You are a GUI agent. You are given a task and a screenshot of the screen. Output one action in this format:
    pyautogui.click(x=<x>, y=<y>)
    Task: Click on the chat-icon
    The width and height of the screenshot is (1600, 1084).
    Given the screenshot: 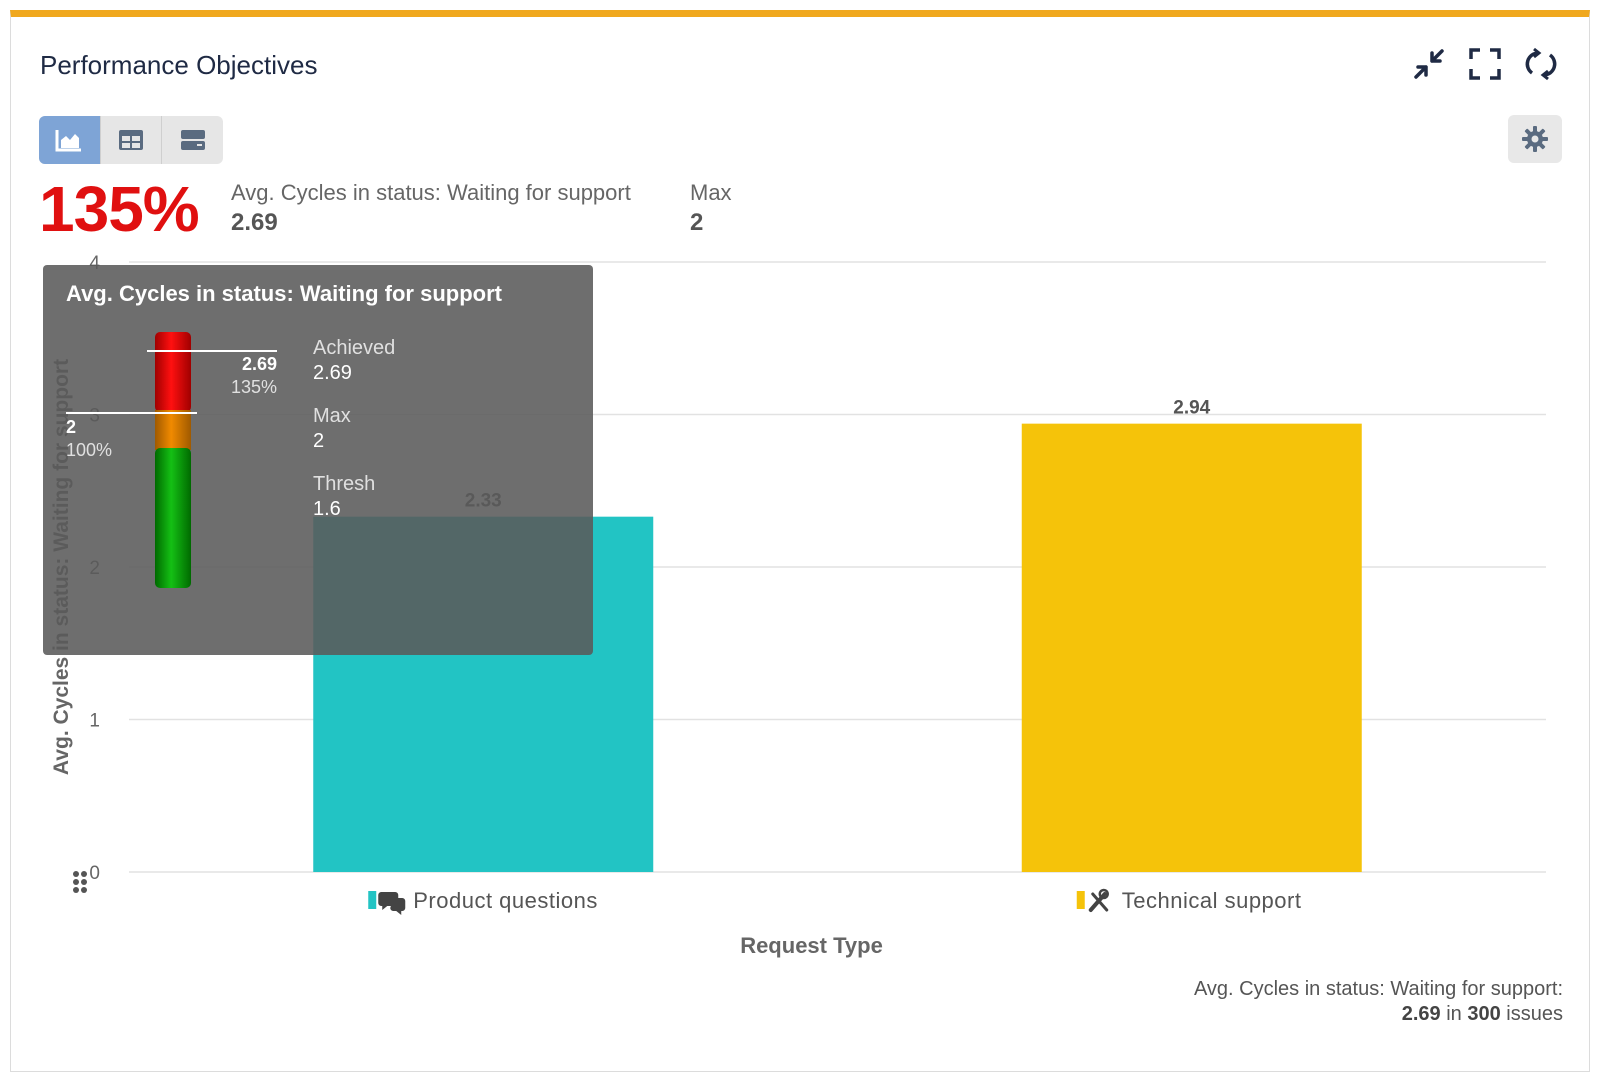 What is the action you would take?
    pyautogui.click(x=392, y=903)
    